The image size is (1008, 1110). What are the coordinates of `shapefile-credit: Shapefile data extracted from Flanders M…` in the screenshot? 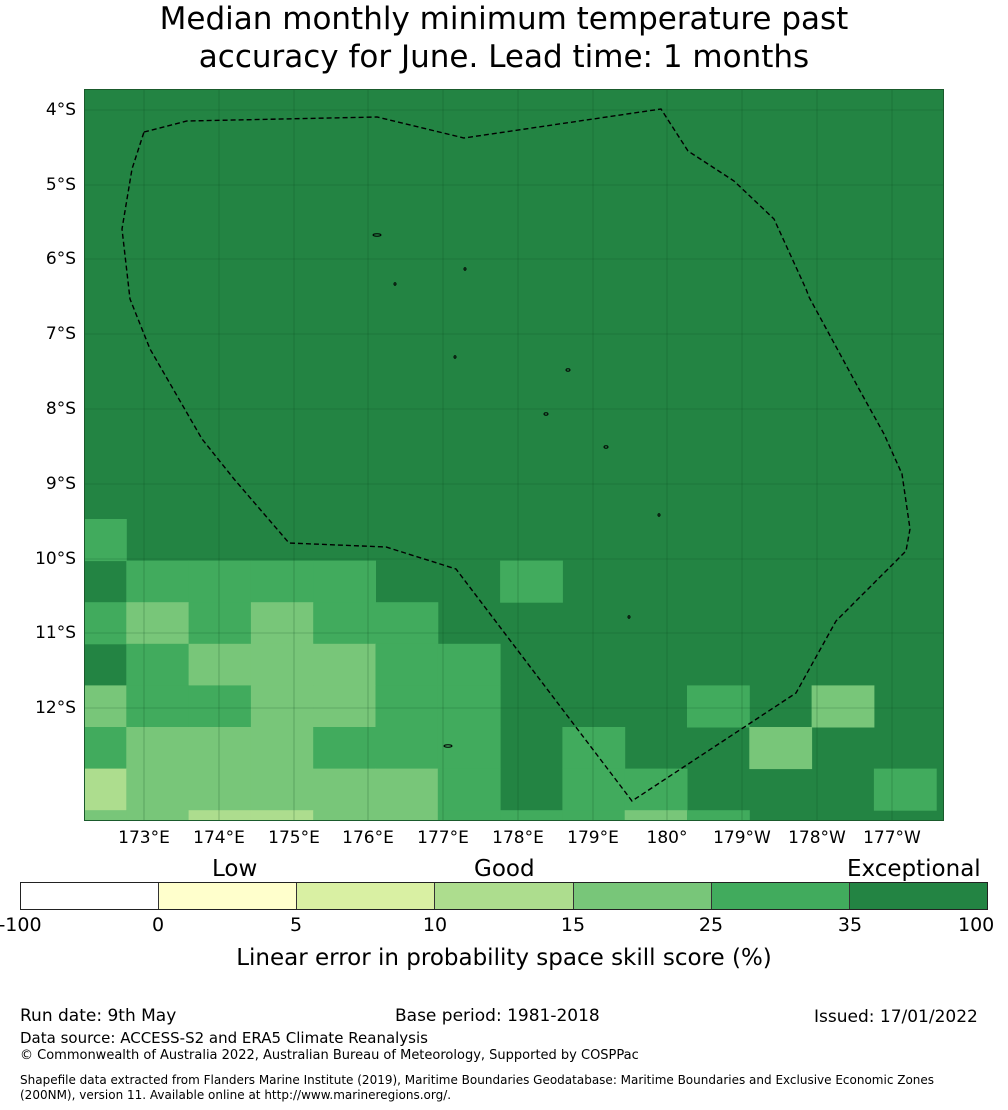 It's located at (477, 1087).